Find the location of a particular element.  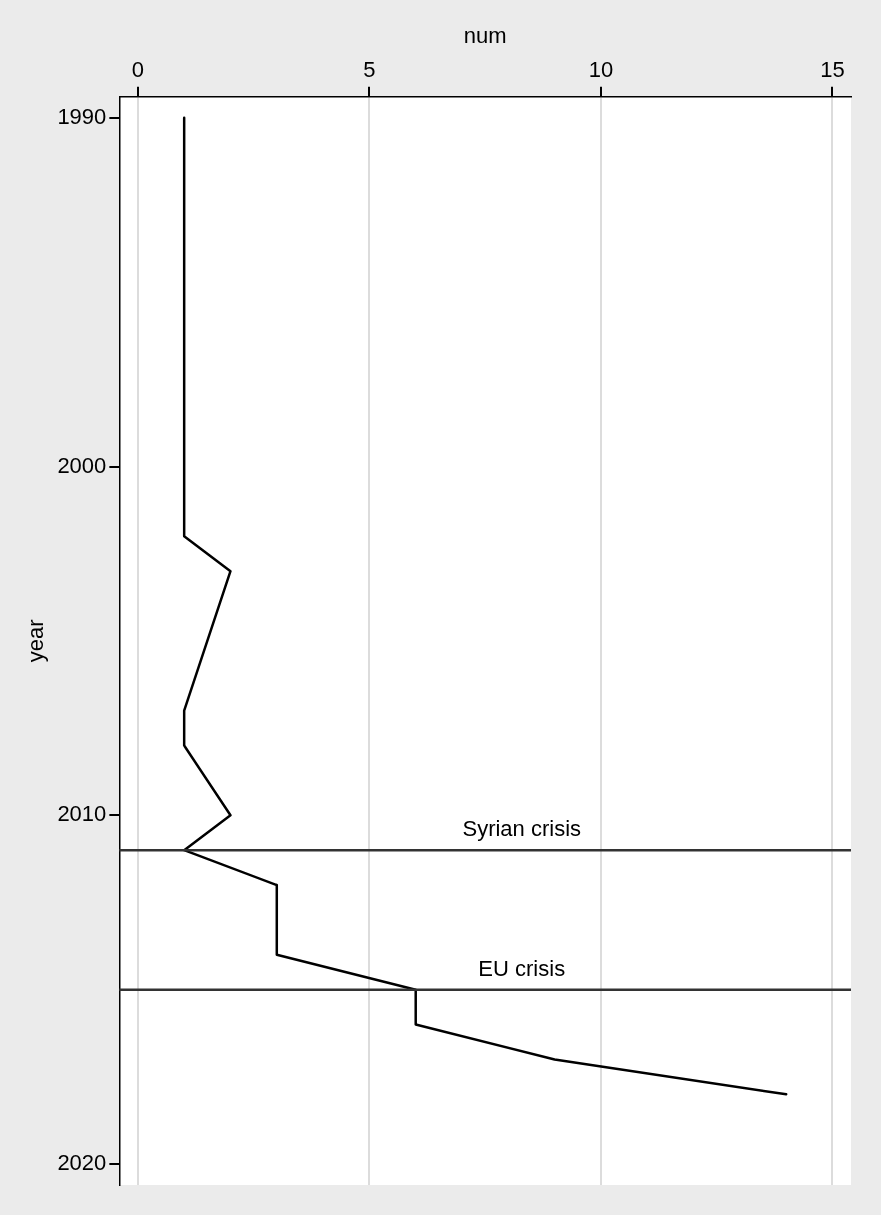

x-tick-label: 0 is located at coordinates (137, 69).